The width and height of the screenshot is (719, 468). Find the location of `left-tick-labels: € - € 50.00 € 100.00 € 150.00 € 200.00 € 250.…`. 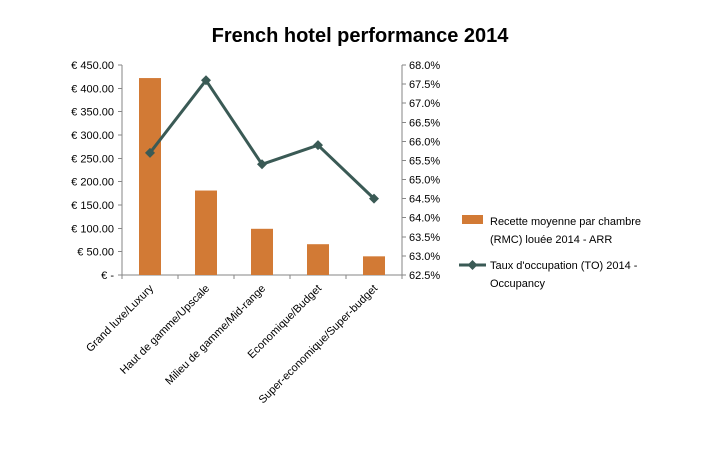

left-tick-labels: € - € 50.00 € 100.00 € 150.00 € 200.00 € 250.… is located at coordinates (92, 171).